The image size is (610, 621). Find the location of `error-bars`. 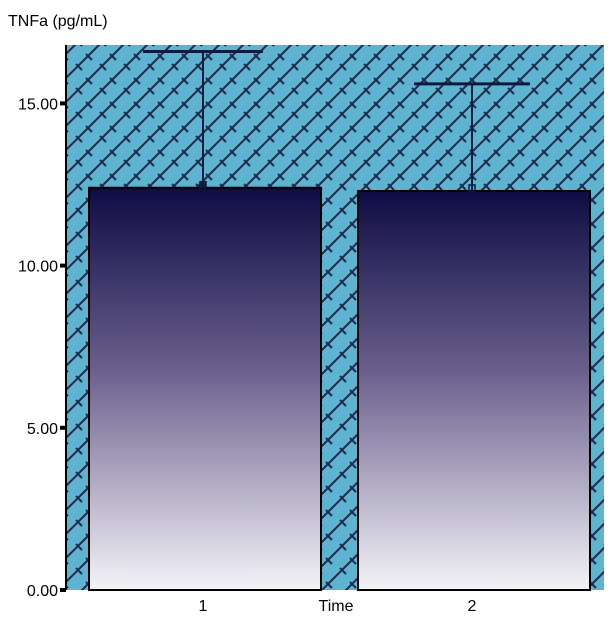

error-bars is located at coordinates (336, 120).